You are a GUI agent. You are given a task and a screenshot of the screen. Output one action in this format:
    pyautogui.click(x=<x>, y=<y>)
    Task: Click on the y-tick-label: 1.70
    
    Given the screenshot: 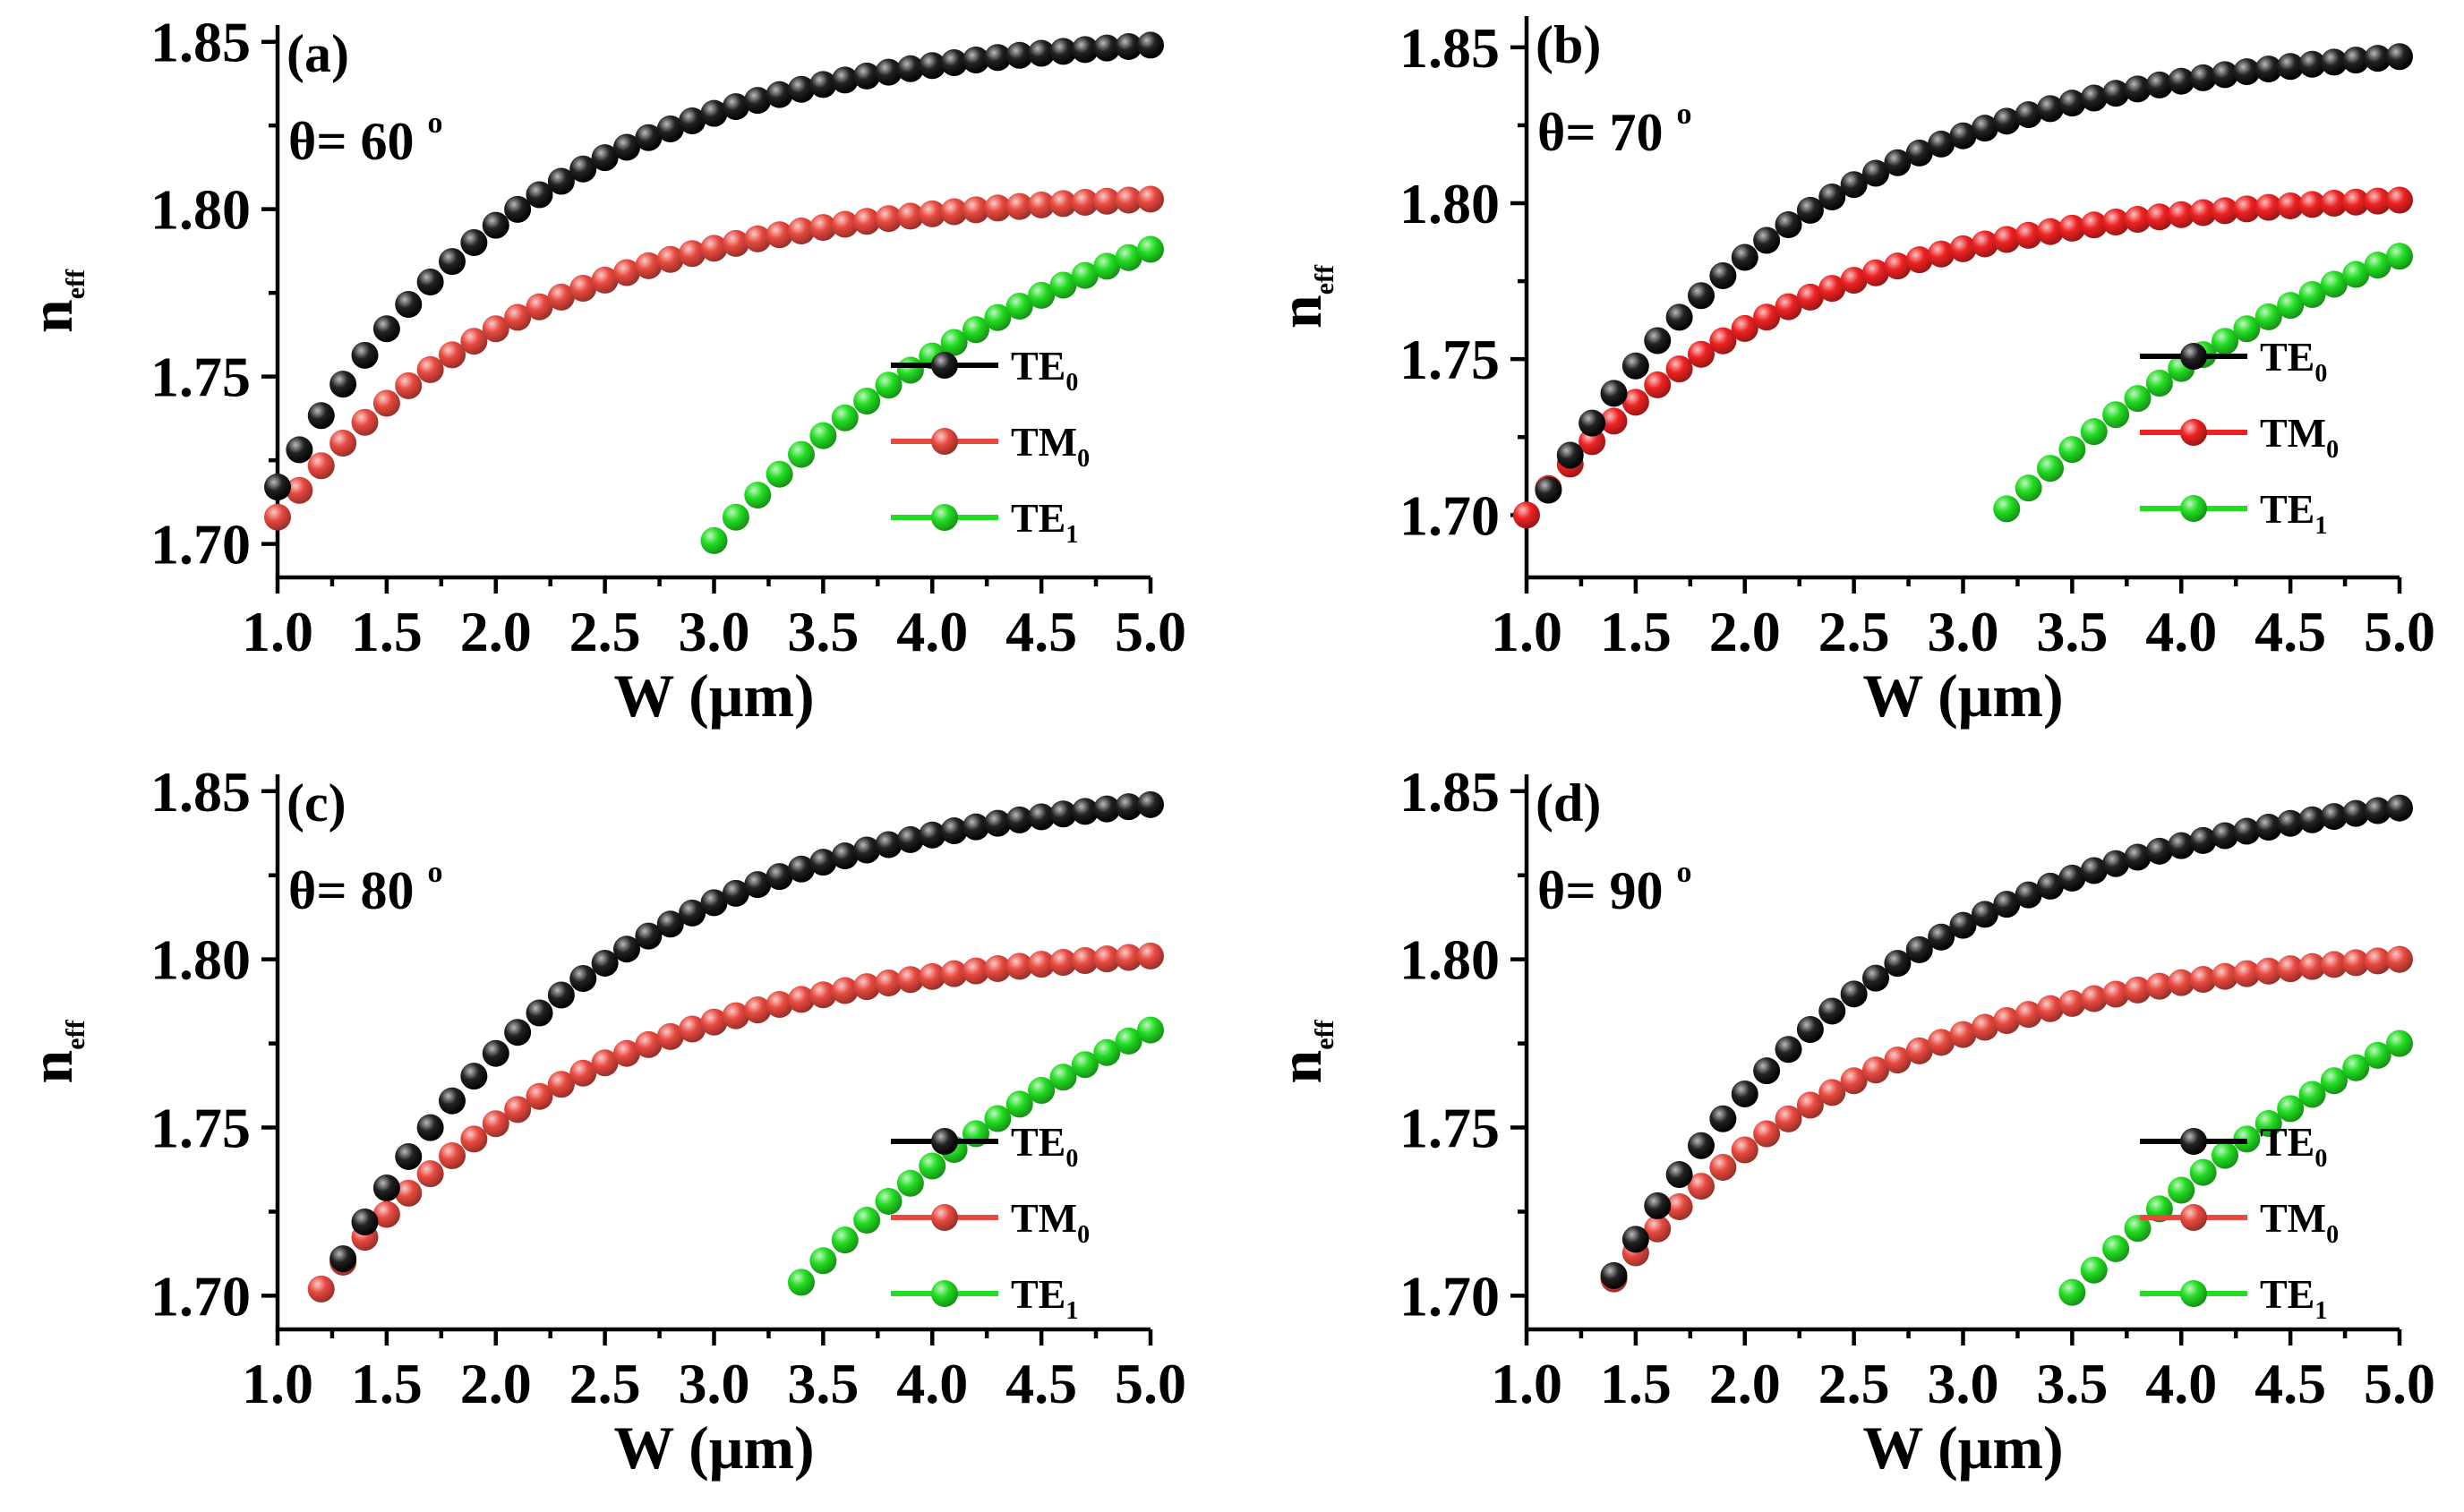 What is the action you would take?
    pyautogui.click(x=200, y=545)
    